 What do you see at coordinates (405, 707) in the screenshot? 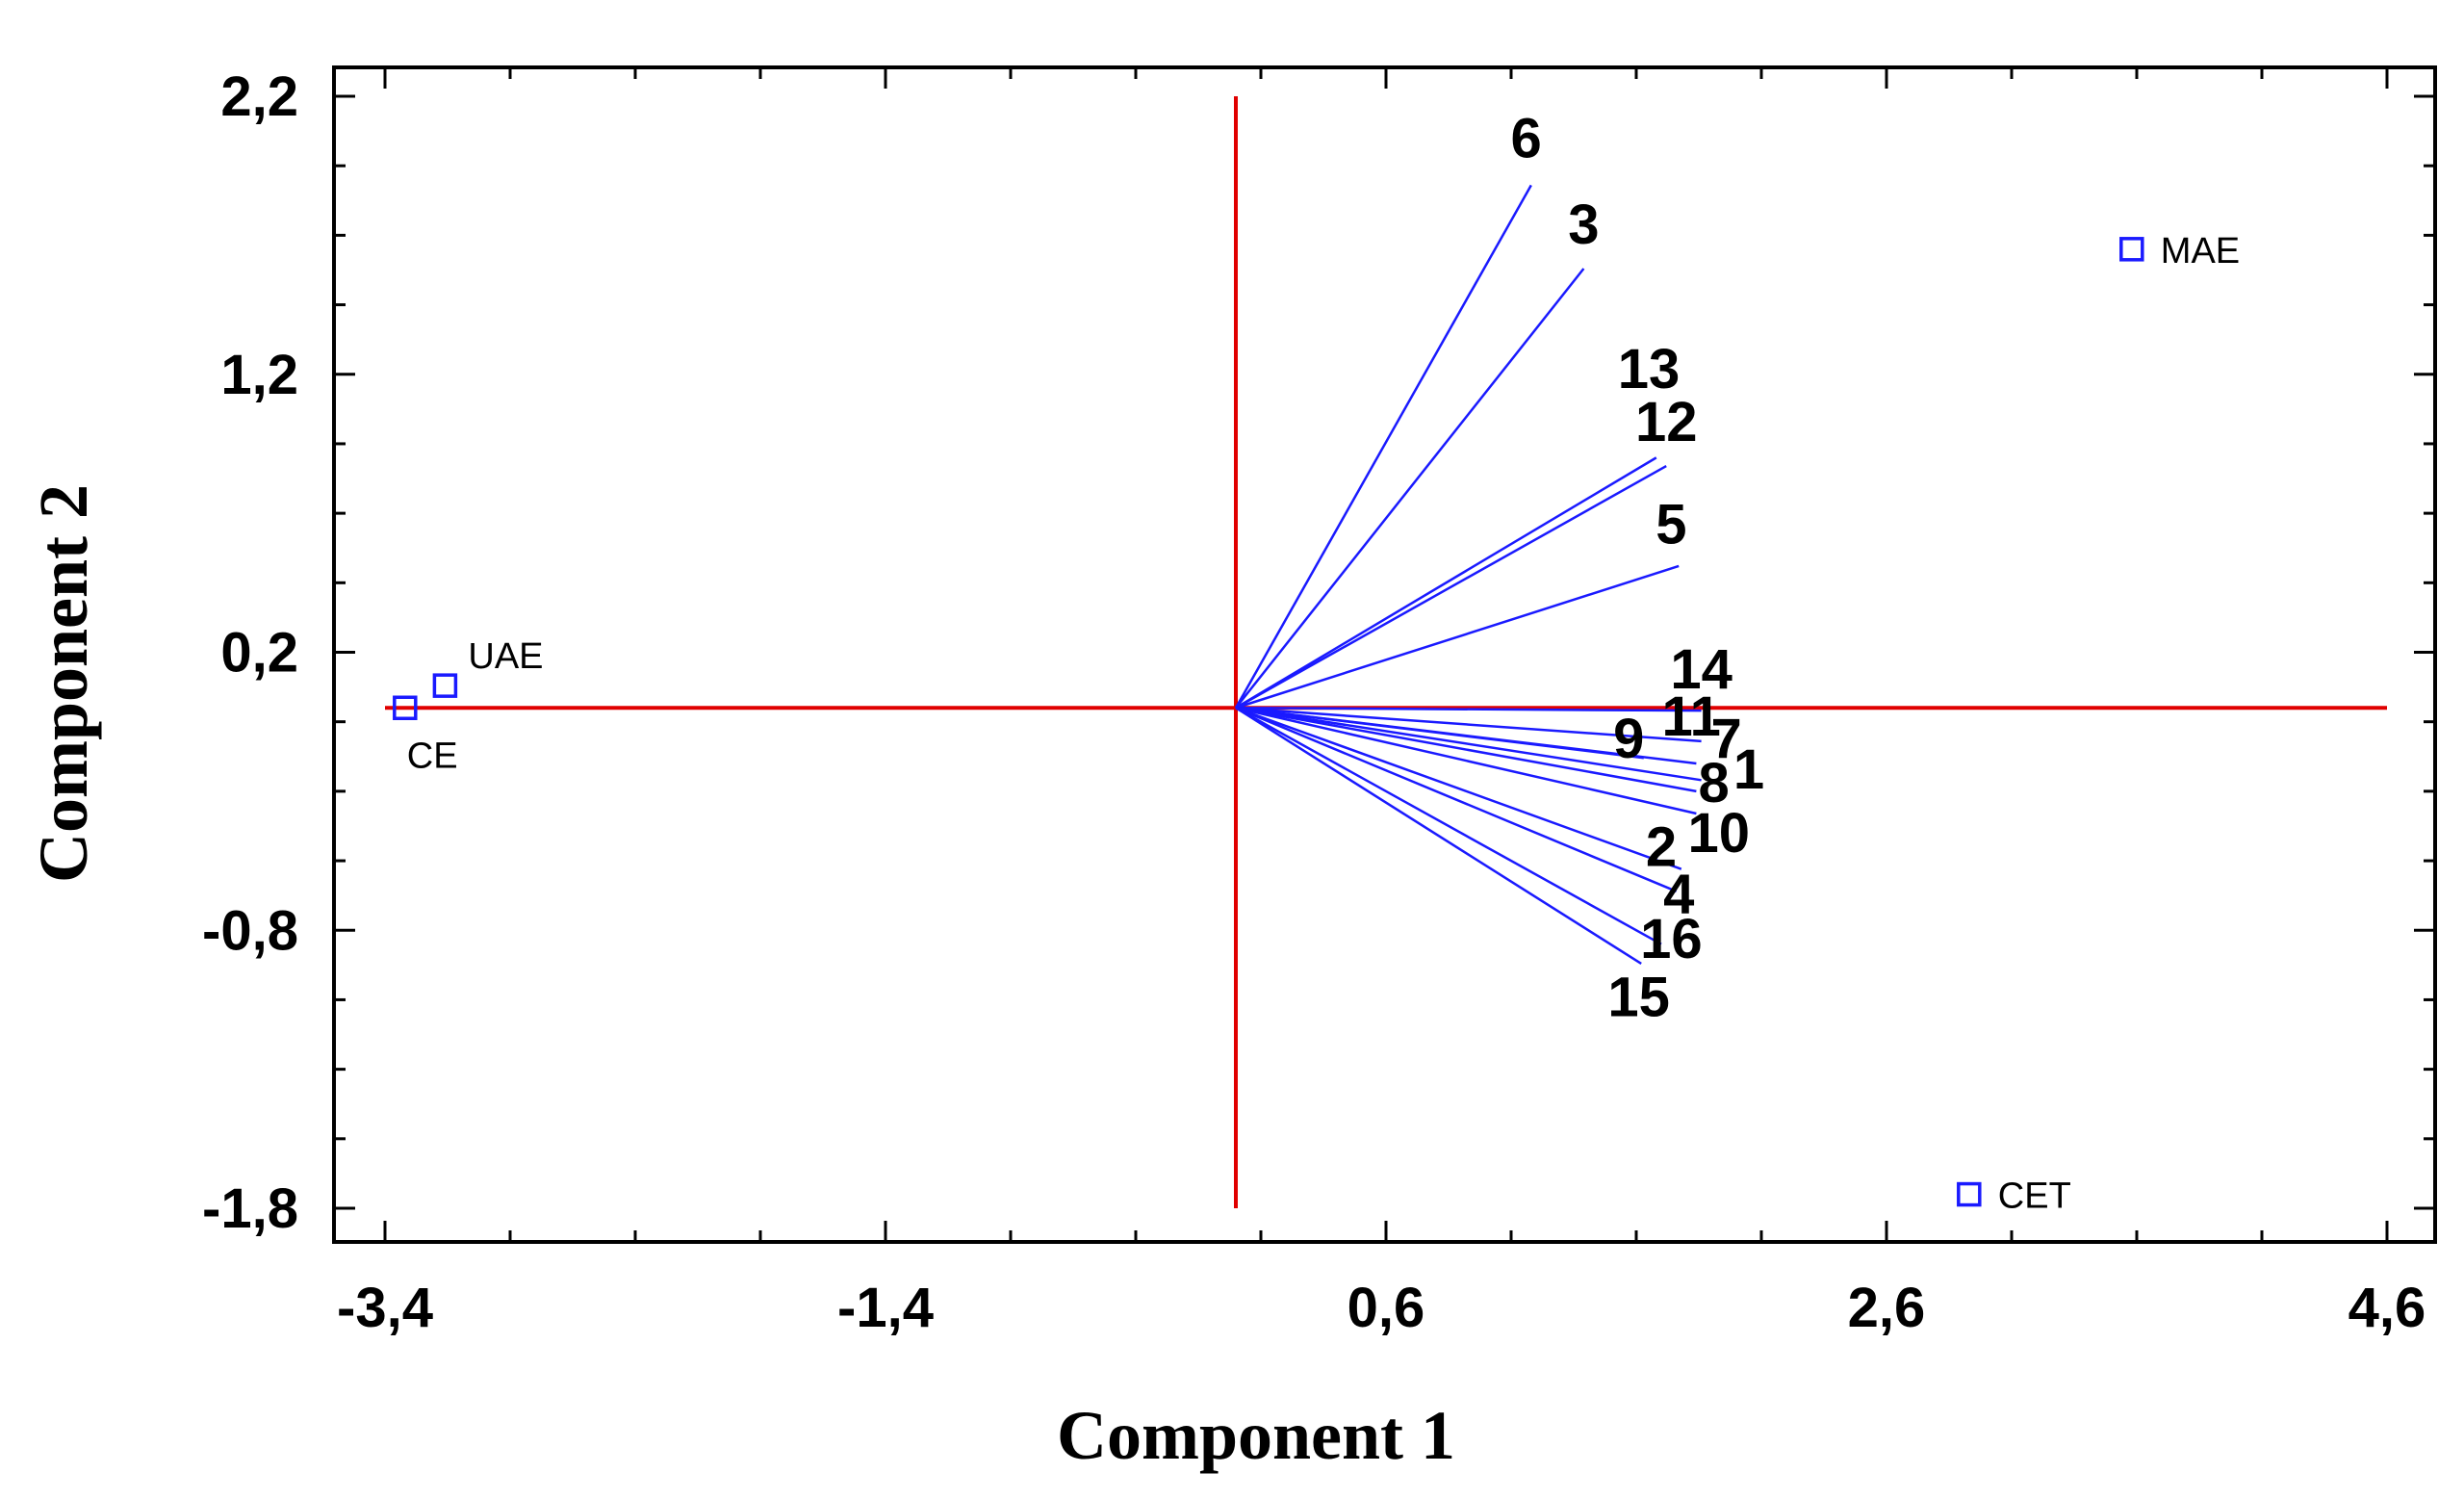
I see `score-point-CE` at bounding box center [405, 707].